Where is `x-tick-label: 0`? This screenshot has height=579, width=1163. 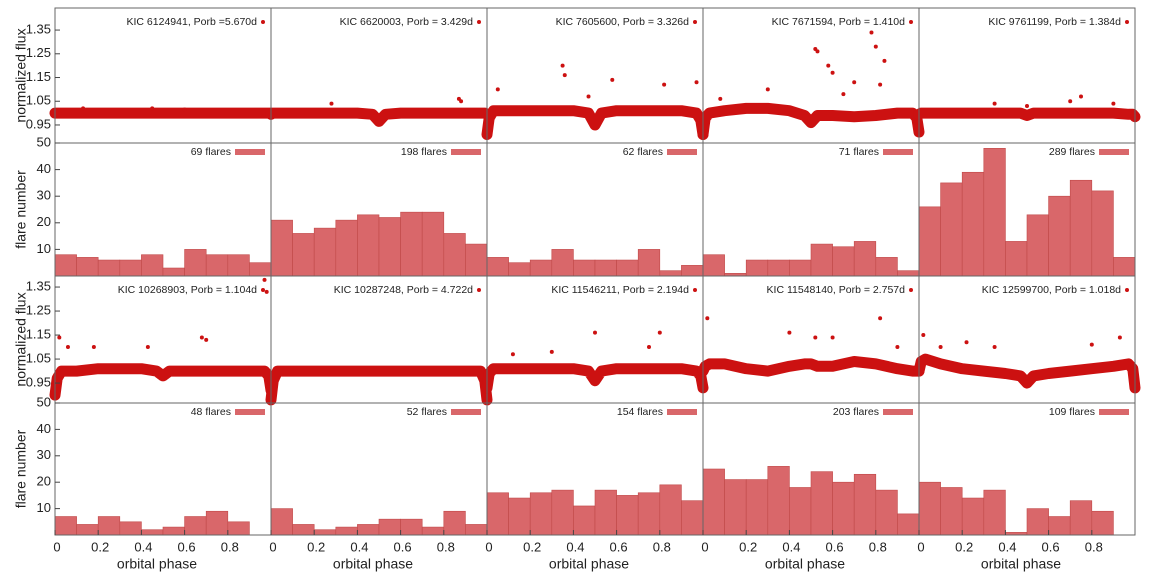 x-tick-label: 0 is located at coordinates (920, 546).